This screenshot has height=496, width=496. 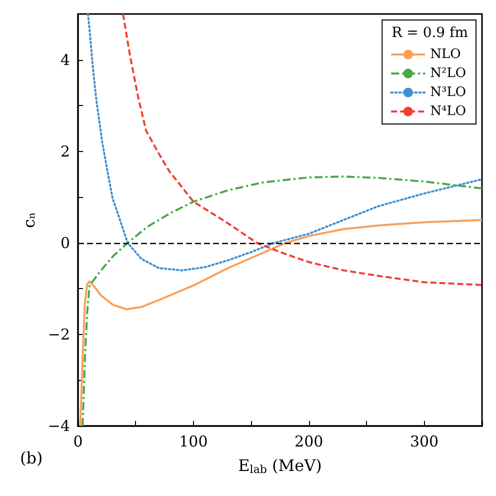 What do you see at coordinates (424, 441) in the screenshot?
I see `x-tick-label: 300` at bounding box center [424, 441].